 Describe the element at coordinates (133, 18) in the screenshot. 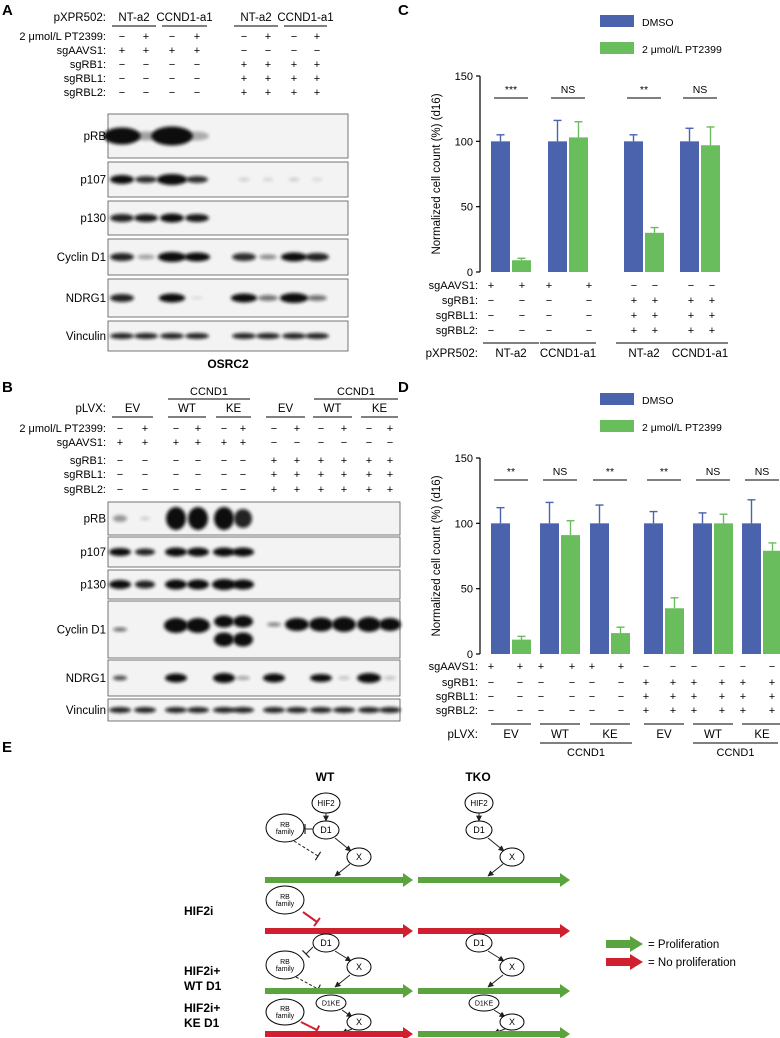

I see `group-label: NT-a2` at that location.